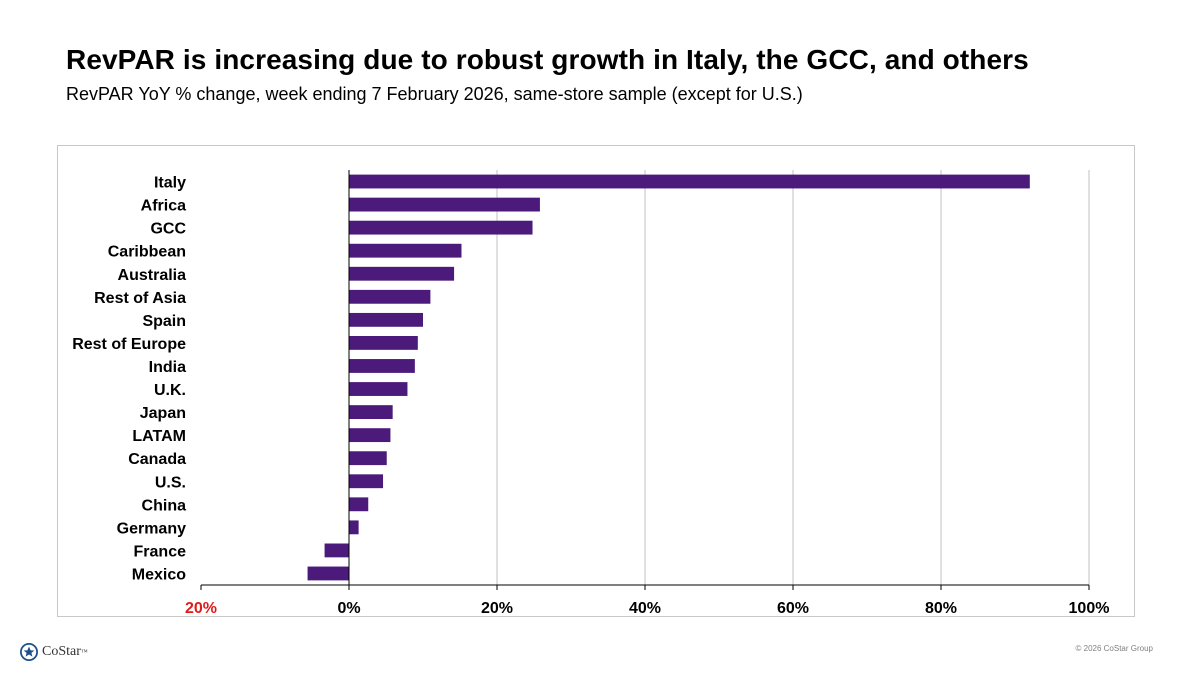  What do you see at coordinates (170, 390) in the screenshot?
I see `category-label: U.K.` at bounding box center [170, 390].